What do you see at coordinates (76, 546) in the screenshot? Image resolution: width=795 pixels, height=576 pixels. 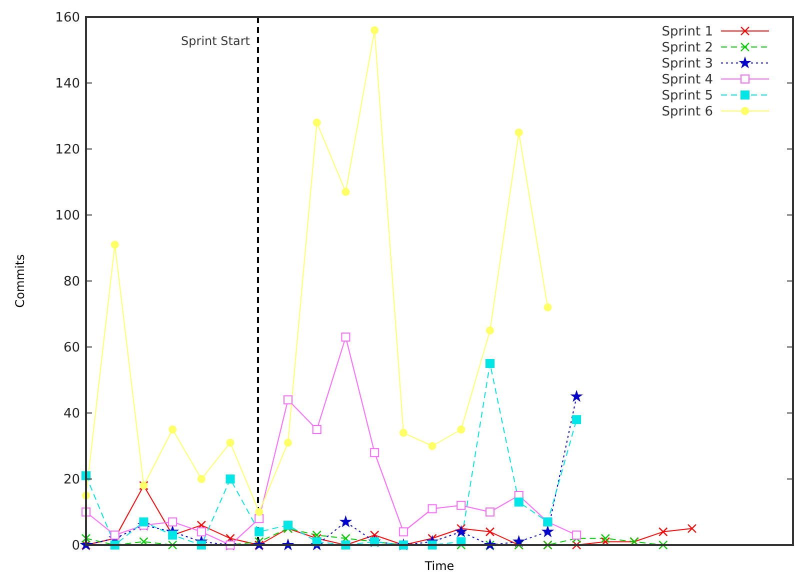 I see `y-tick-label: 0` at bounding box center [76, 546].